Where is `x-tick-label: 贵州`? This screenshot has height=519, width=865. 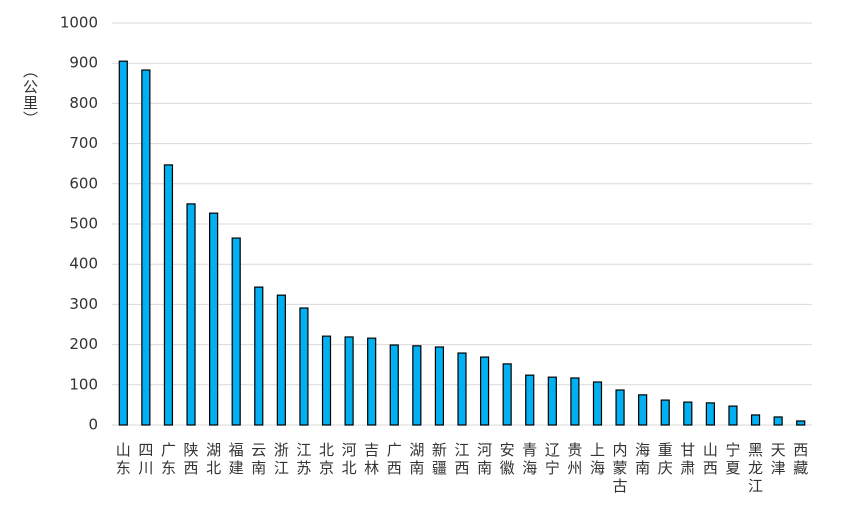 x-tick-label: 贵州 is located at coordinates (574, 459).